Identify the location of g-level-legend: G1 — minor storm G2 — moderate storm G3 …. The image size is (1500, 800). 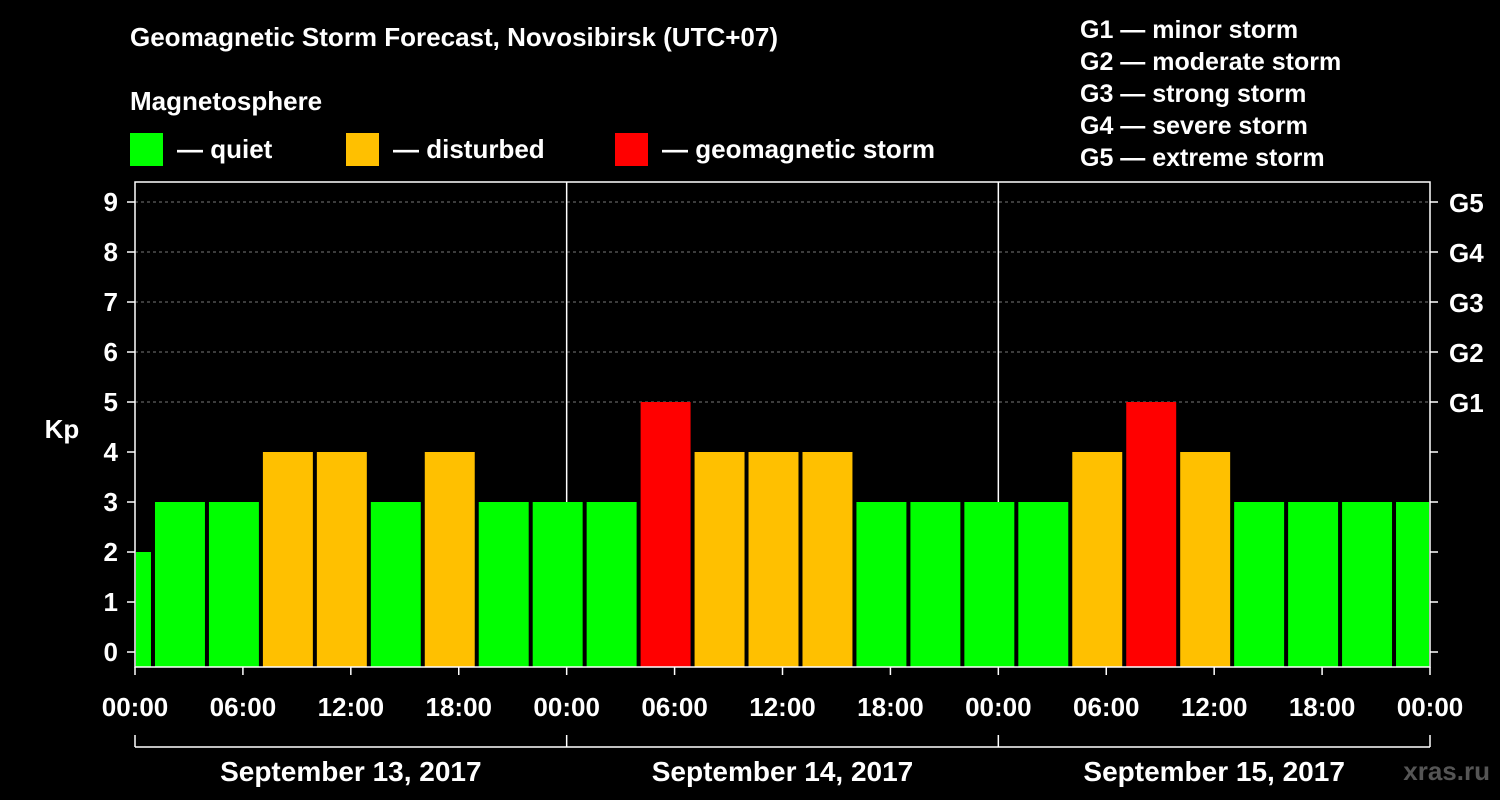
(1210, 94).